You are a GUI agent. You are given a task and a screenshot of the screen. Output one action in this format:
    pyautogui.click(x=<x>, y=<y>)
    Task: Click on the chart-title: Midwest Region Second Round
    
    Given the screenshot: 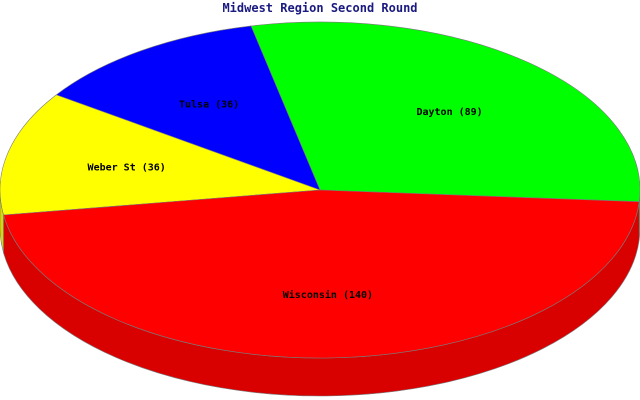 What is the action you would take?
    pyautogui.click(x=320, y=8)
    